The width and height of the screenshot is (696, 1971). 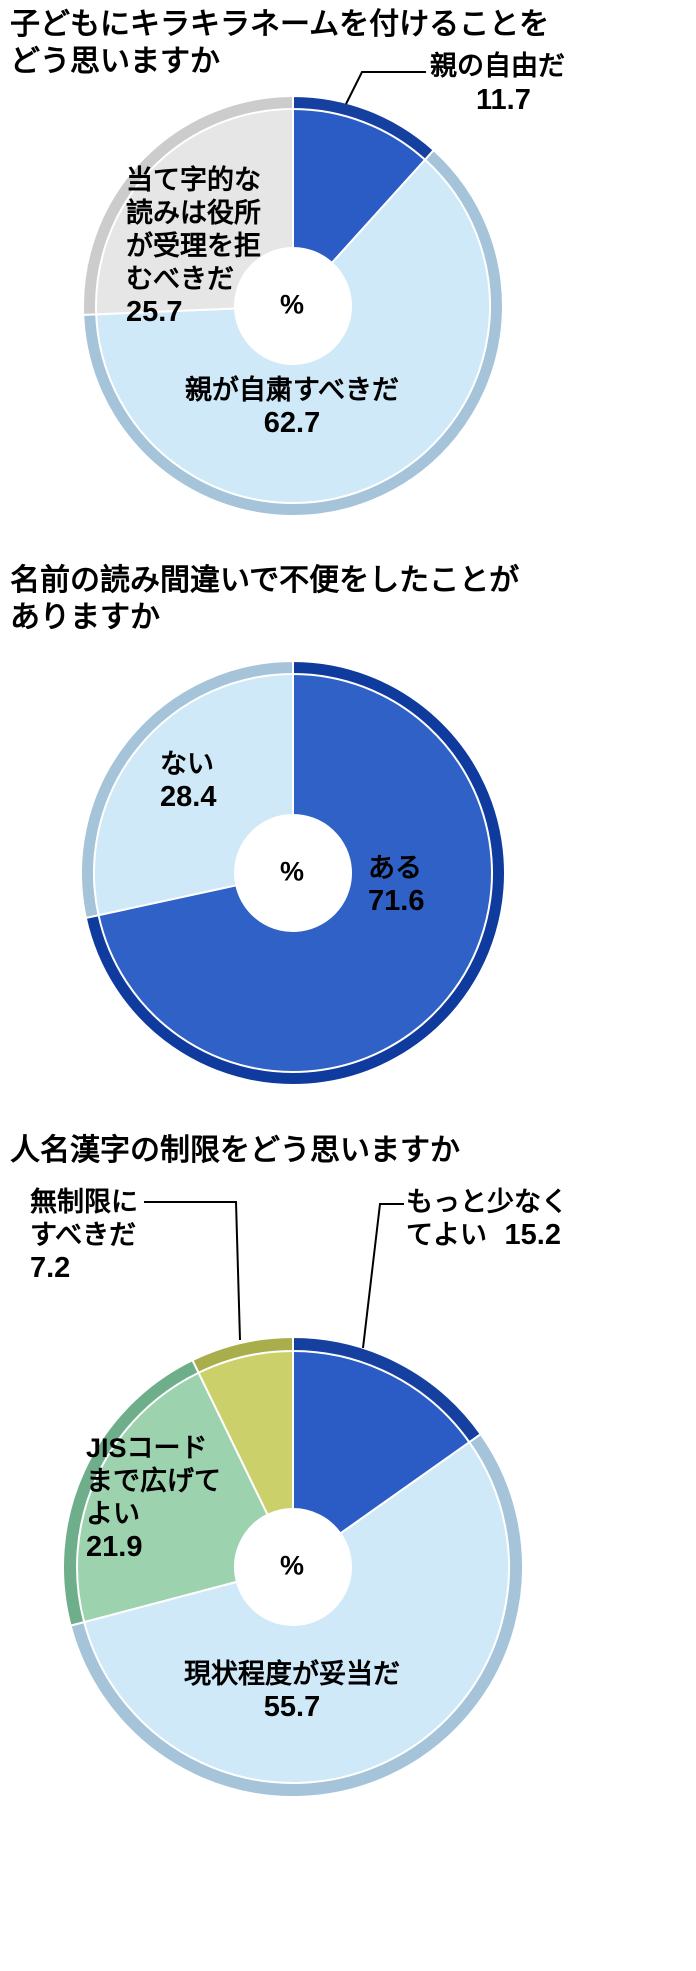 I want to click on label-office-line-4: むべきだ, so click(x=180, y=279).